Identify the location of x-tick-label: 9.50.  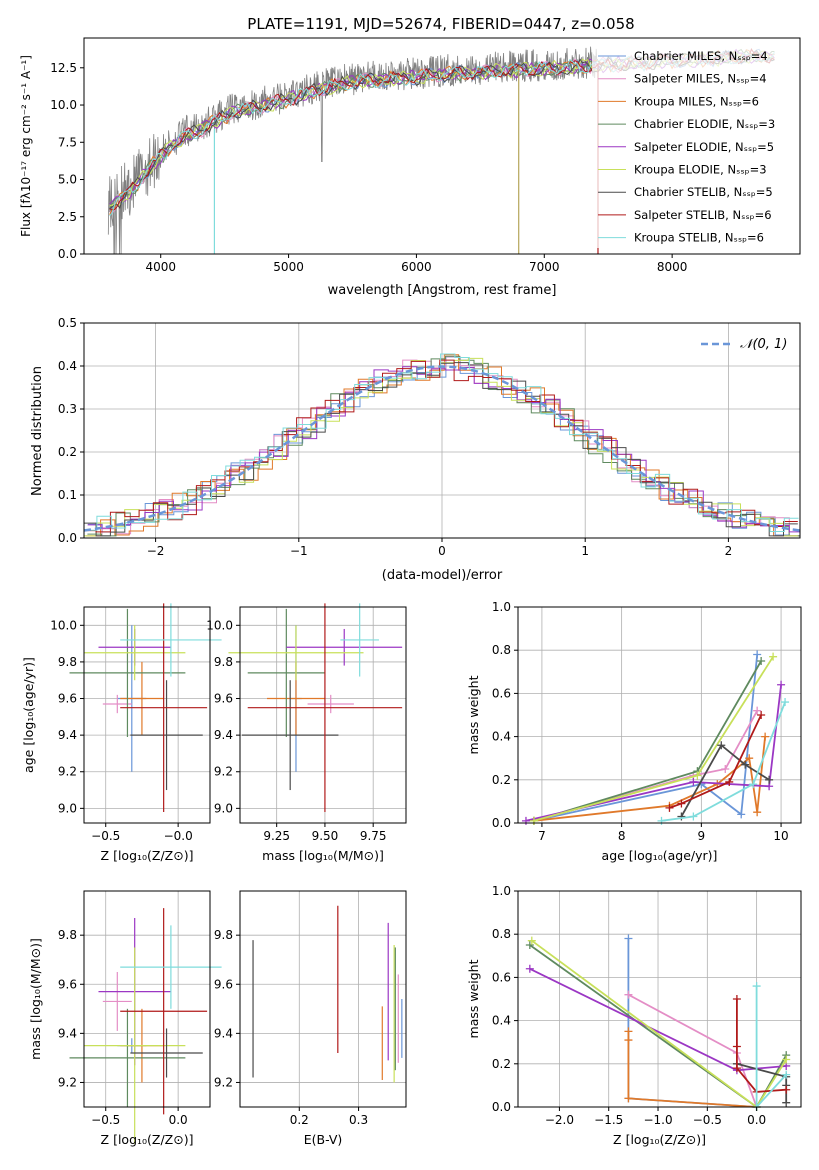
(325, 836).